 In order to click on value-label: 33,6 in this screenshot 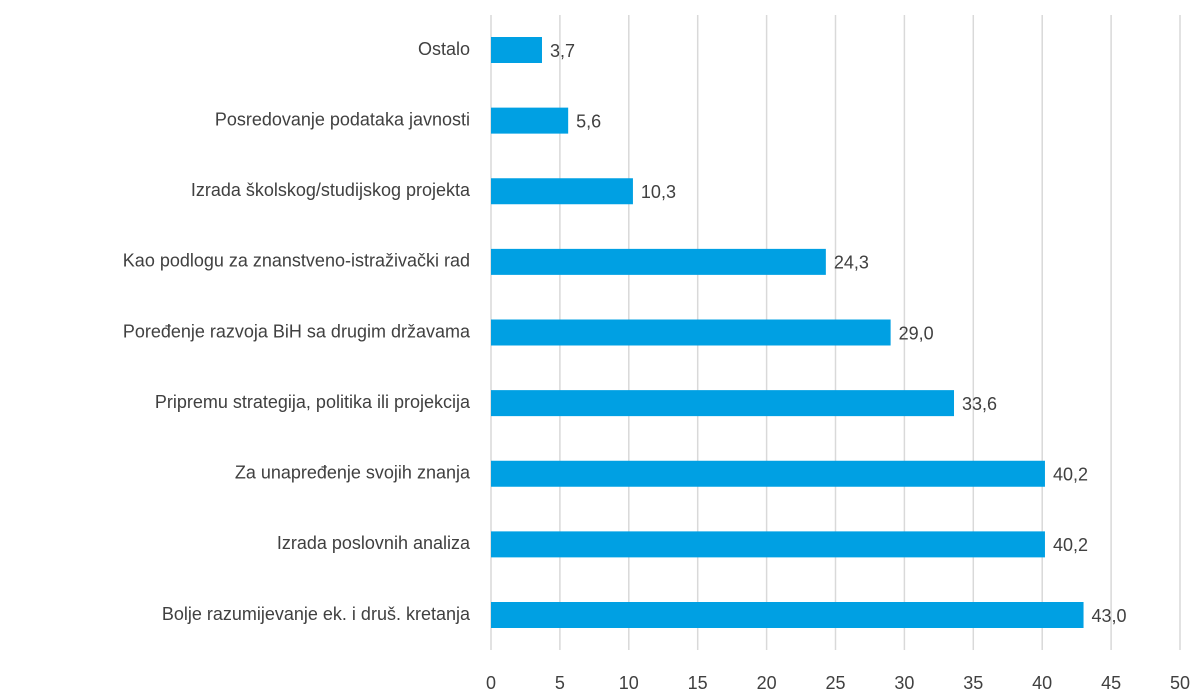, I will do `click(979, 404)`.